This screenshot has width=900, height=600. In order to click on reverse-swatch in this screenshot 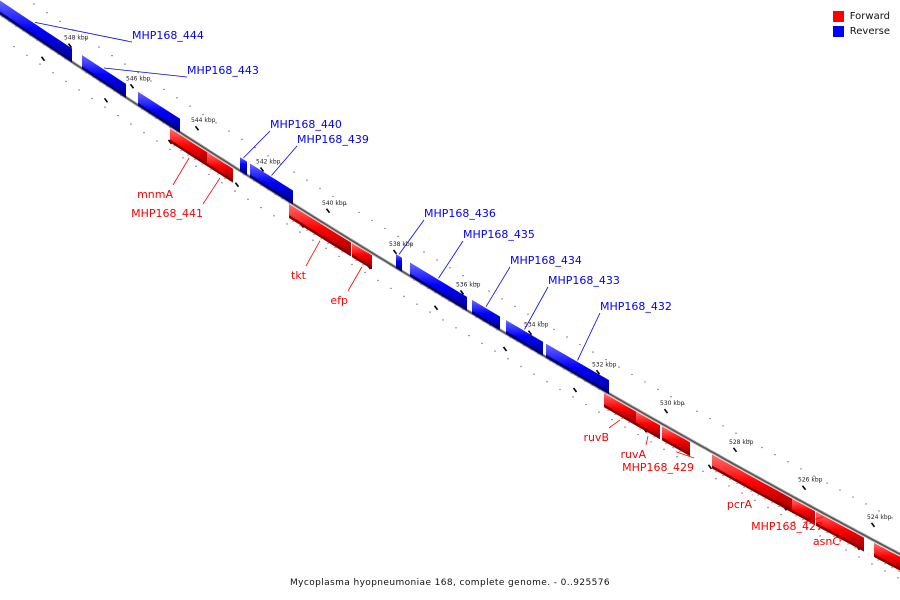, I will do `click(838, 31)`.